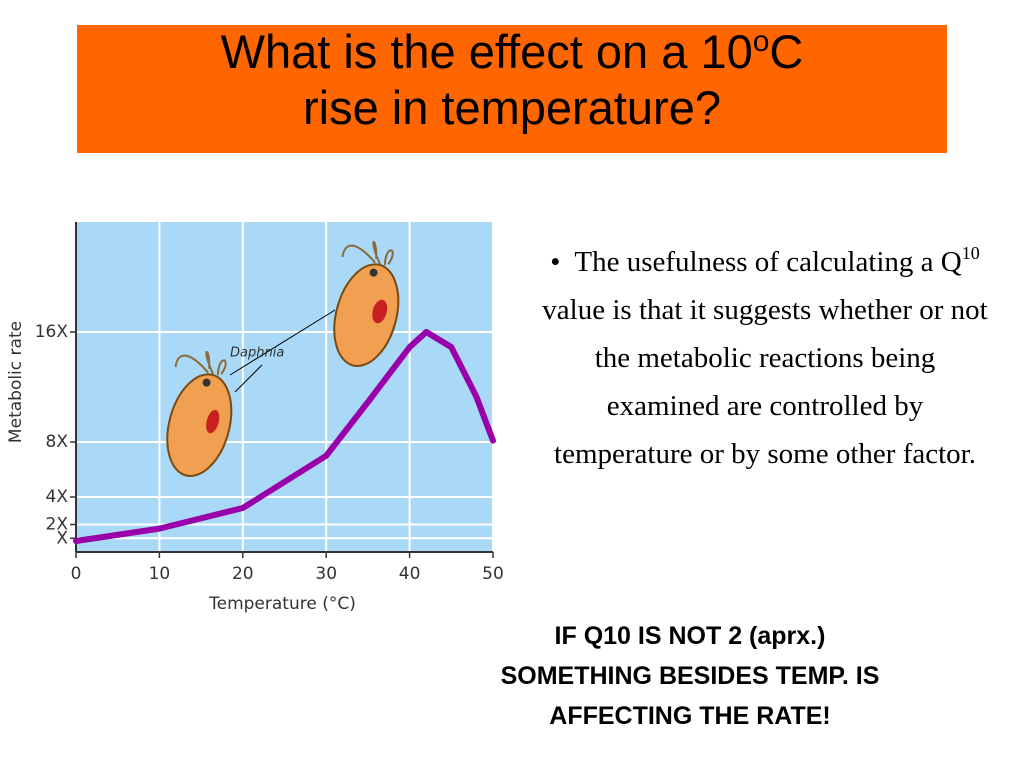 This screenshot has width=1024, height=768. Describe the element at coordinates (410, 574) in the screenshot. I see `x-tick-label: 40` at that location.